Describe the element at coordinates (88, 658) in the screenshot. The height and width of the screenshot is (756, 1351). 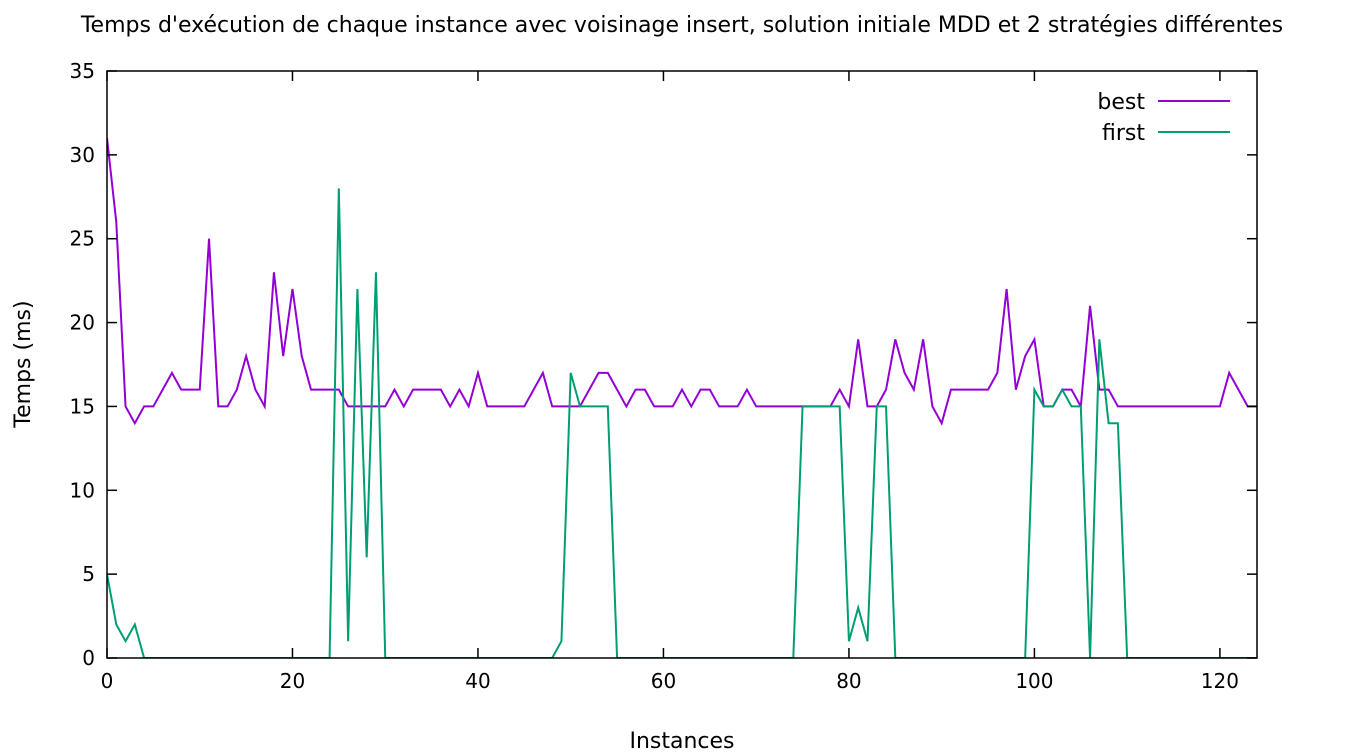
I see `y-tick-label: 0` at that location.